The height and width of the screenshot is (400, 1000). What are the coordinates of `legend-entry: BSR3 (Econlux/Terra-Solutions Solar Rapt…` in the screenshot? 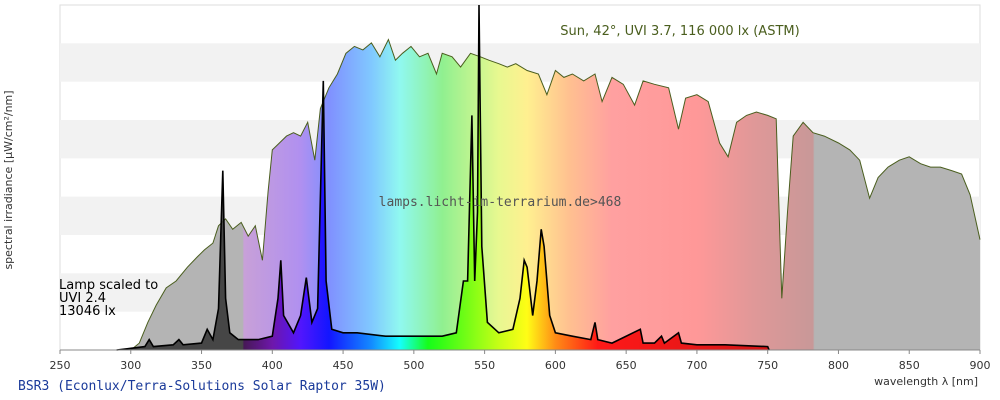 It's located at (202, 386).